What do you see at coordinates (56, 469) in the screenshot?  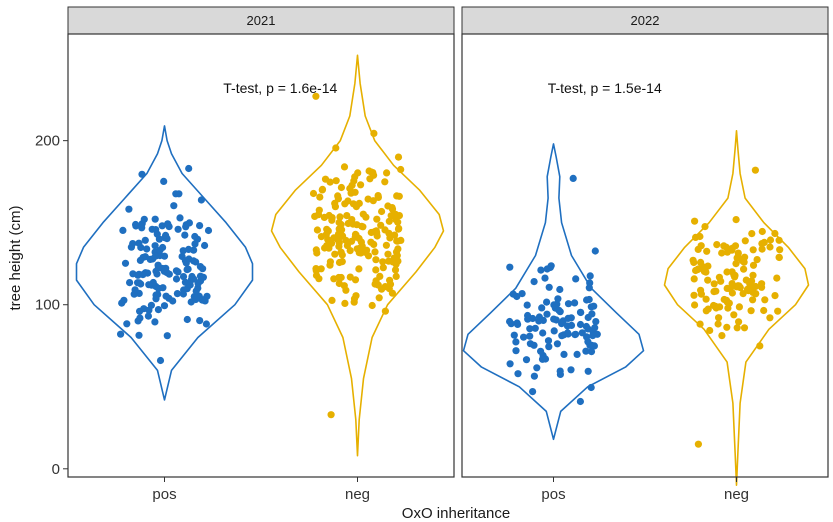 I see `y-tick-label: 0` at bounding box center [56, 469].